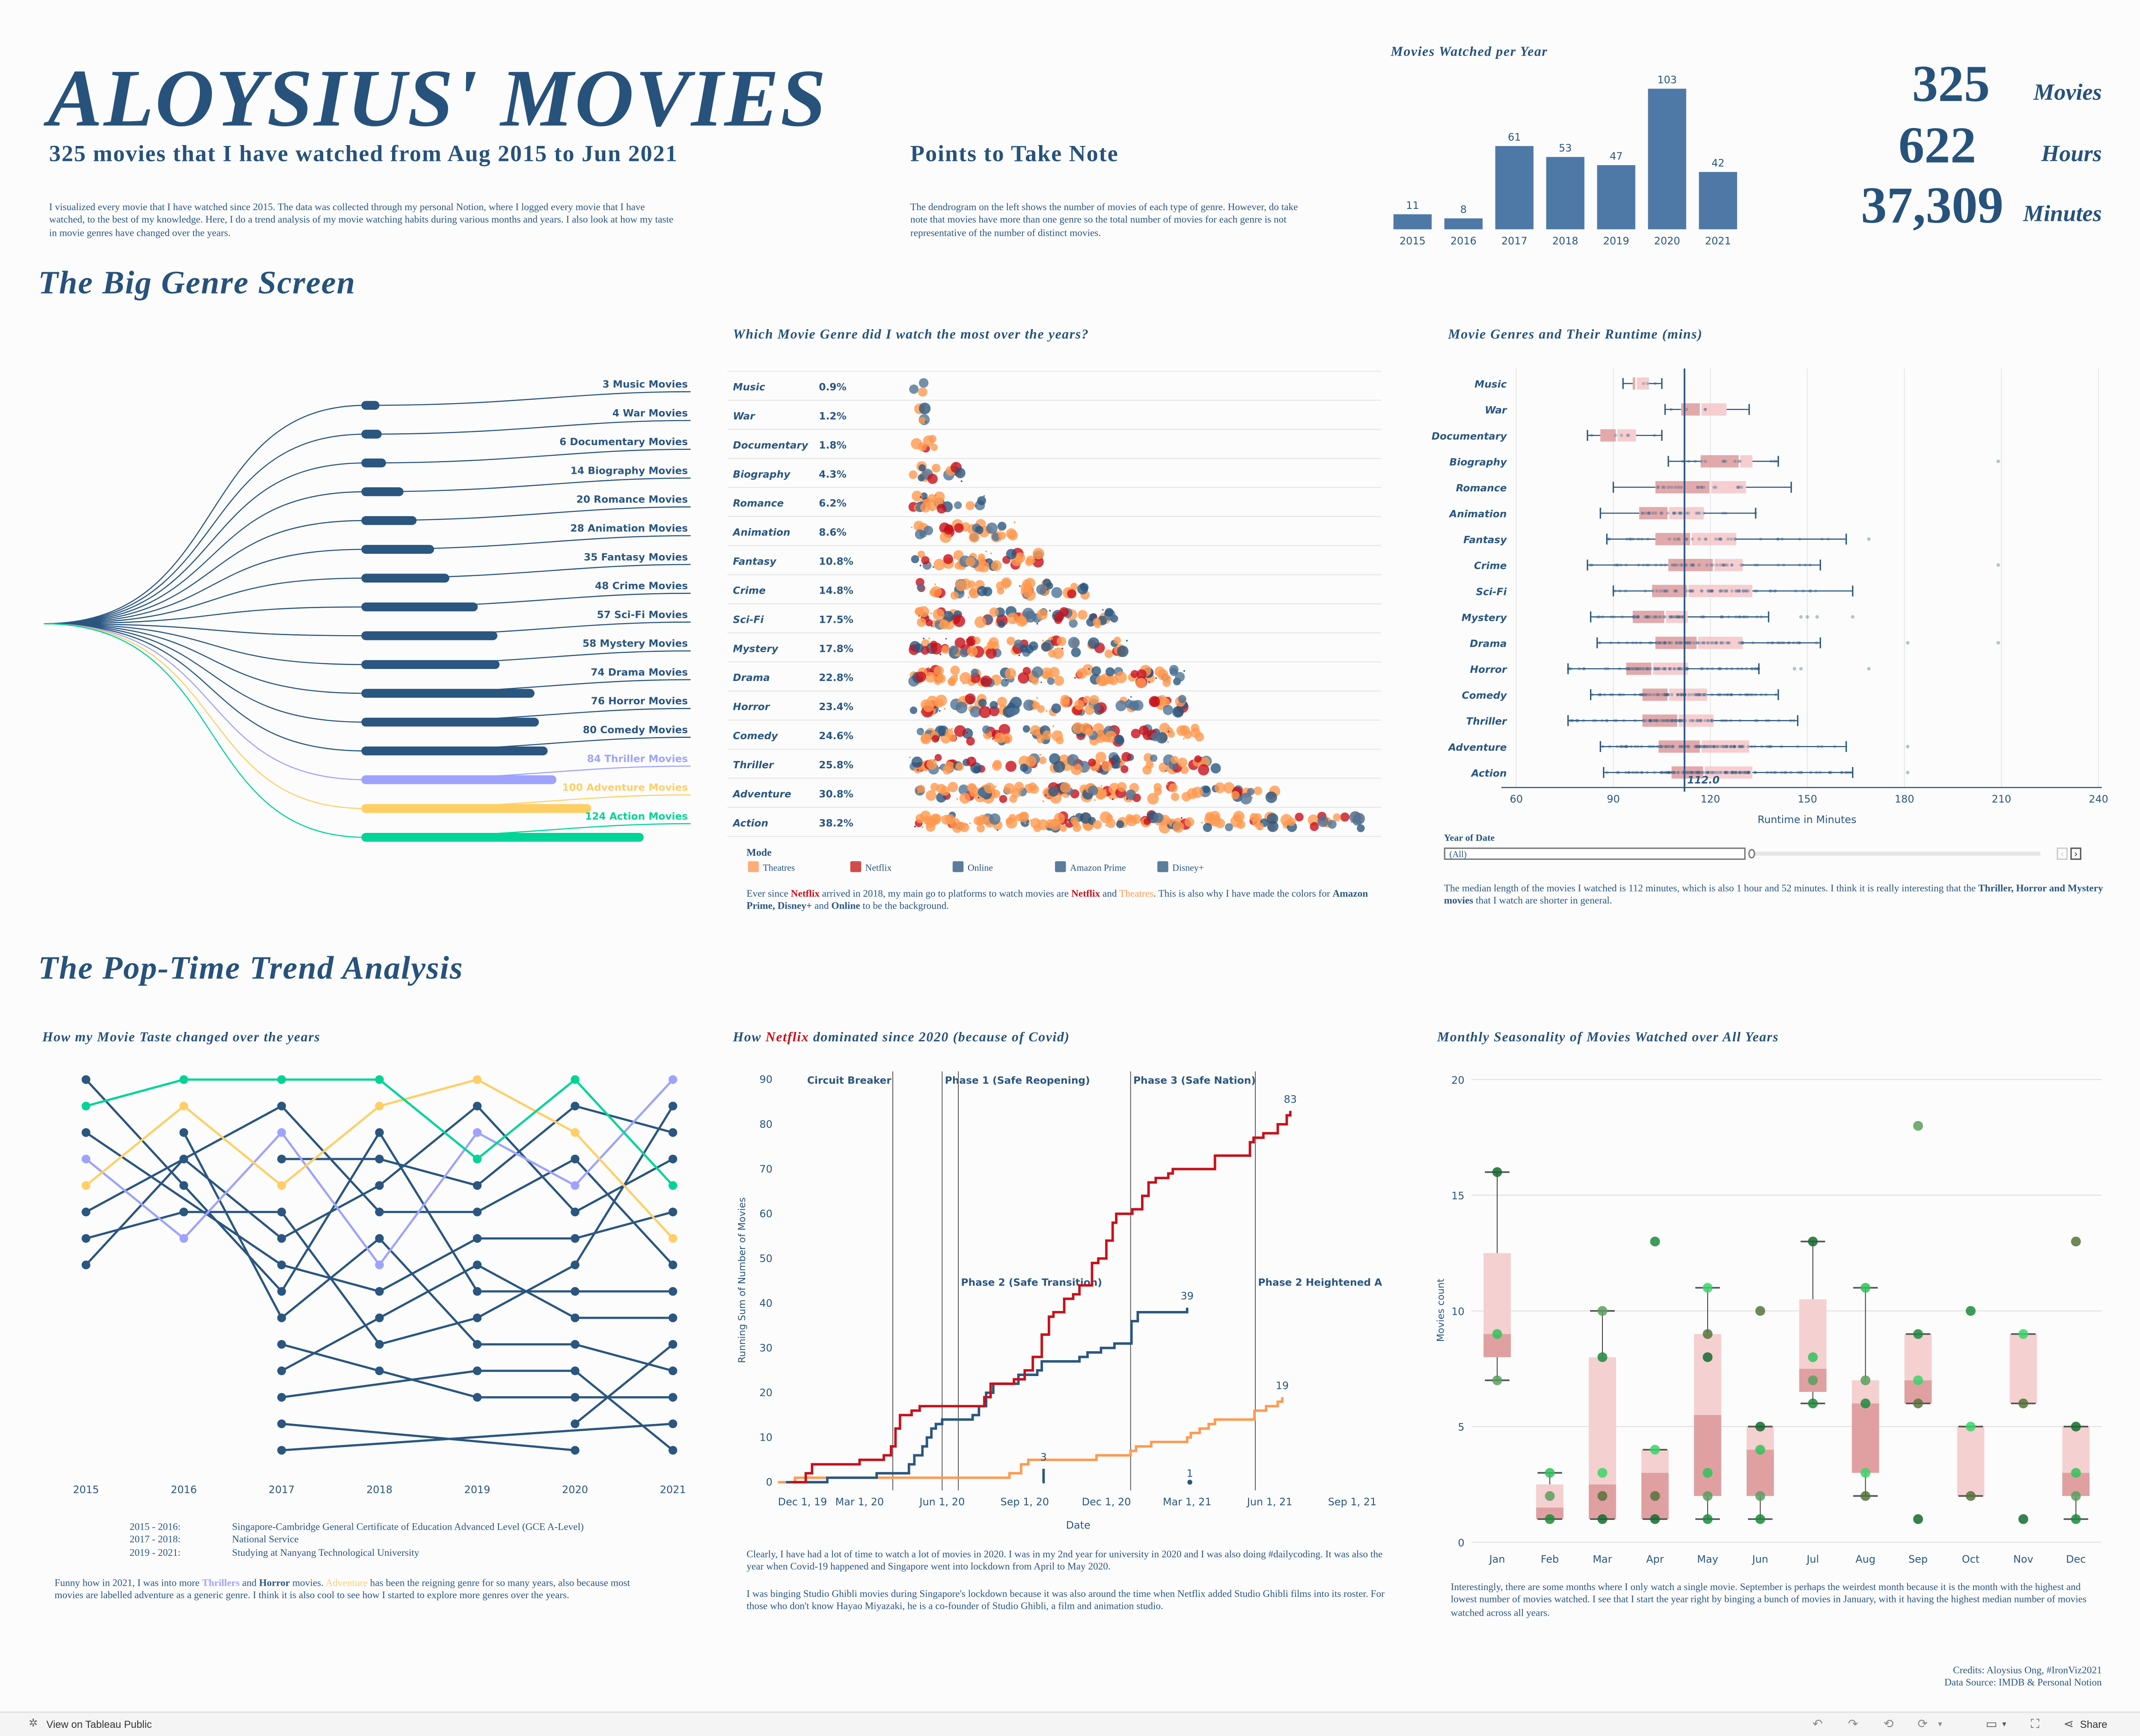 This screenshot has width=2140, height=1736. I want to click on undo-icon: ↶, so click(1817, 1724).